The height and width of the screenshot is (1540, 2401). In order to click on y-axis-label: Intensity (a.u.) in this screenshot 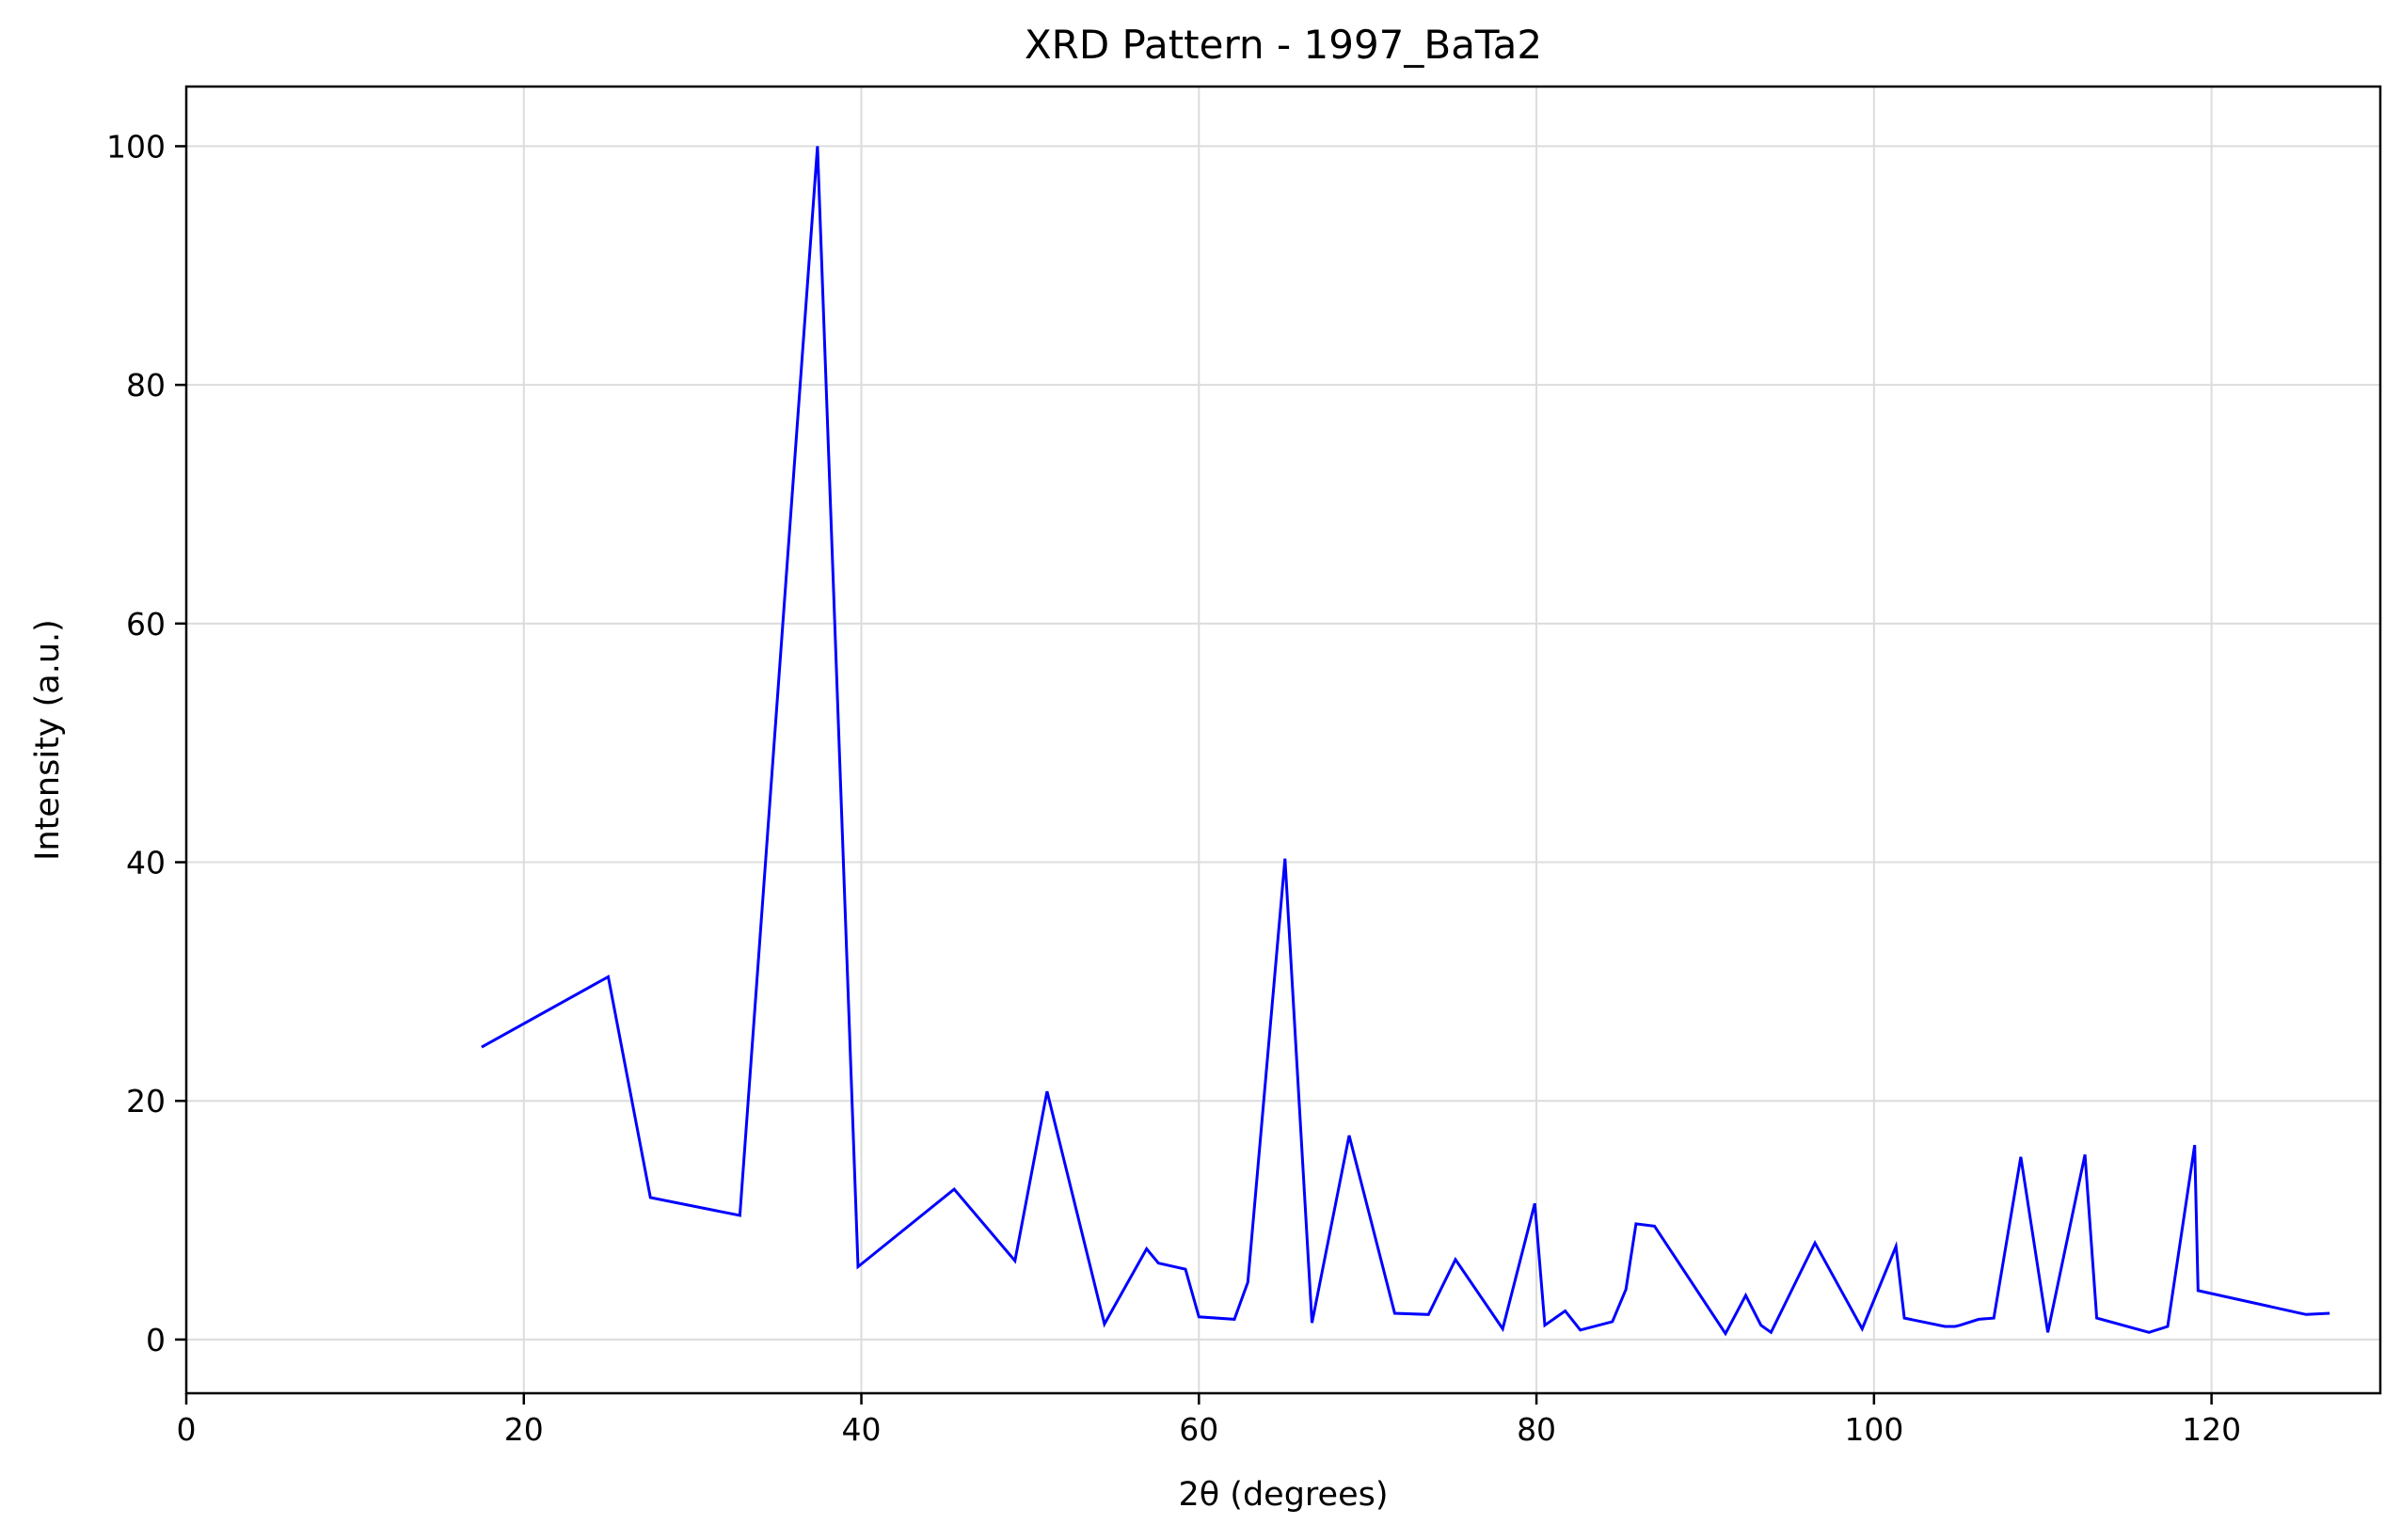, I will do `click(48, 740)`.